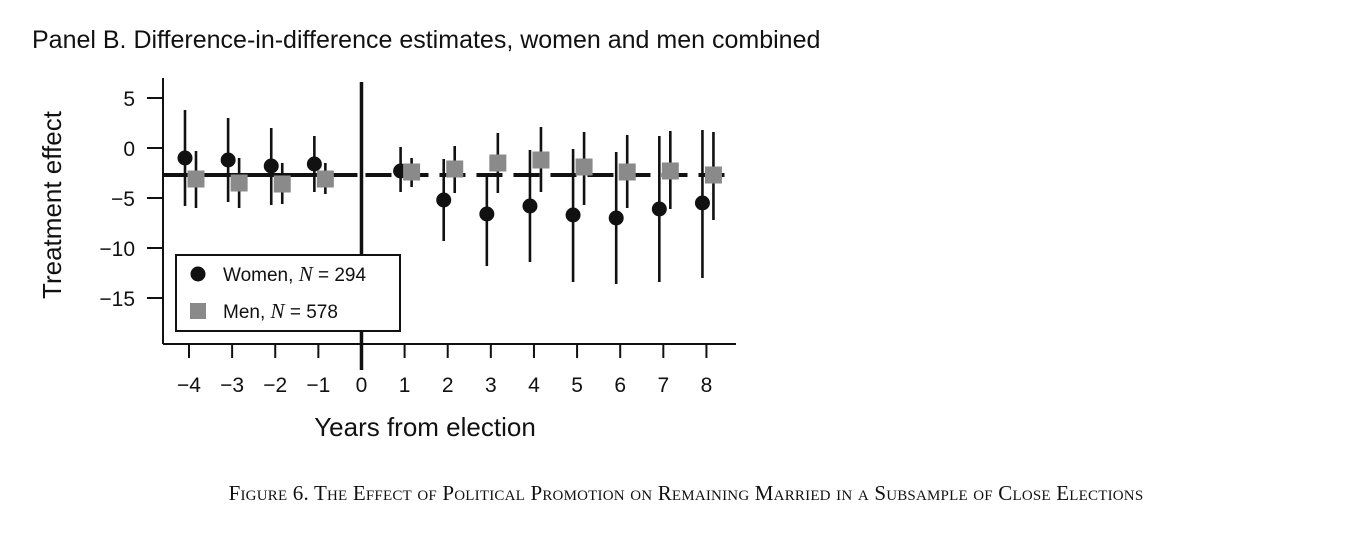  What do you see at coordinates (189, 385) in the screenshot?
I see `x-tick-label: −4` at bounding box center [189, 385].